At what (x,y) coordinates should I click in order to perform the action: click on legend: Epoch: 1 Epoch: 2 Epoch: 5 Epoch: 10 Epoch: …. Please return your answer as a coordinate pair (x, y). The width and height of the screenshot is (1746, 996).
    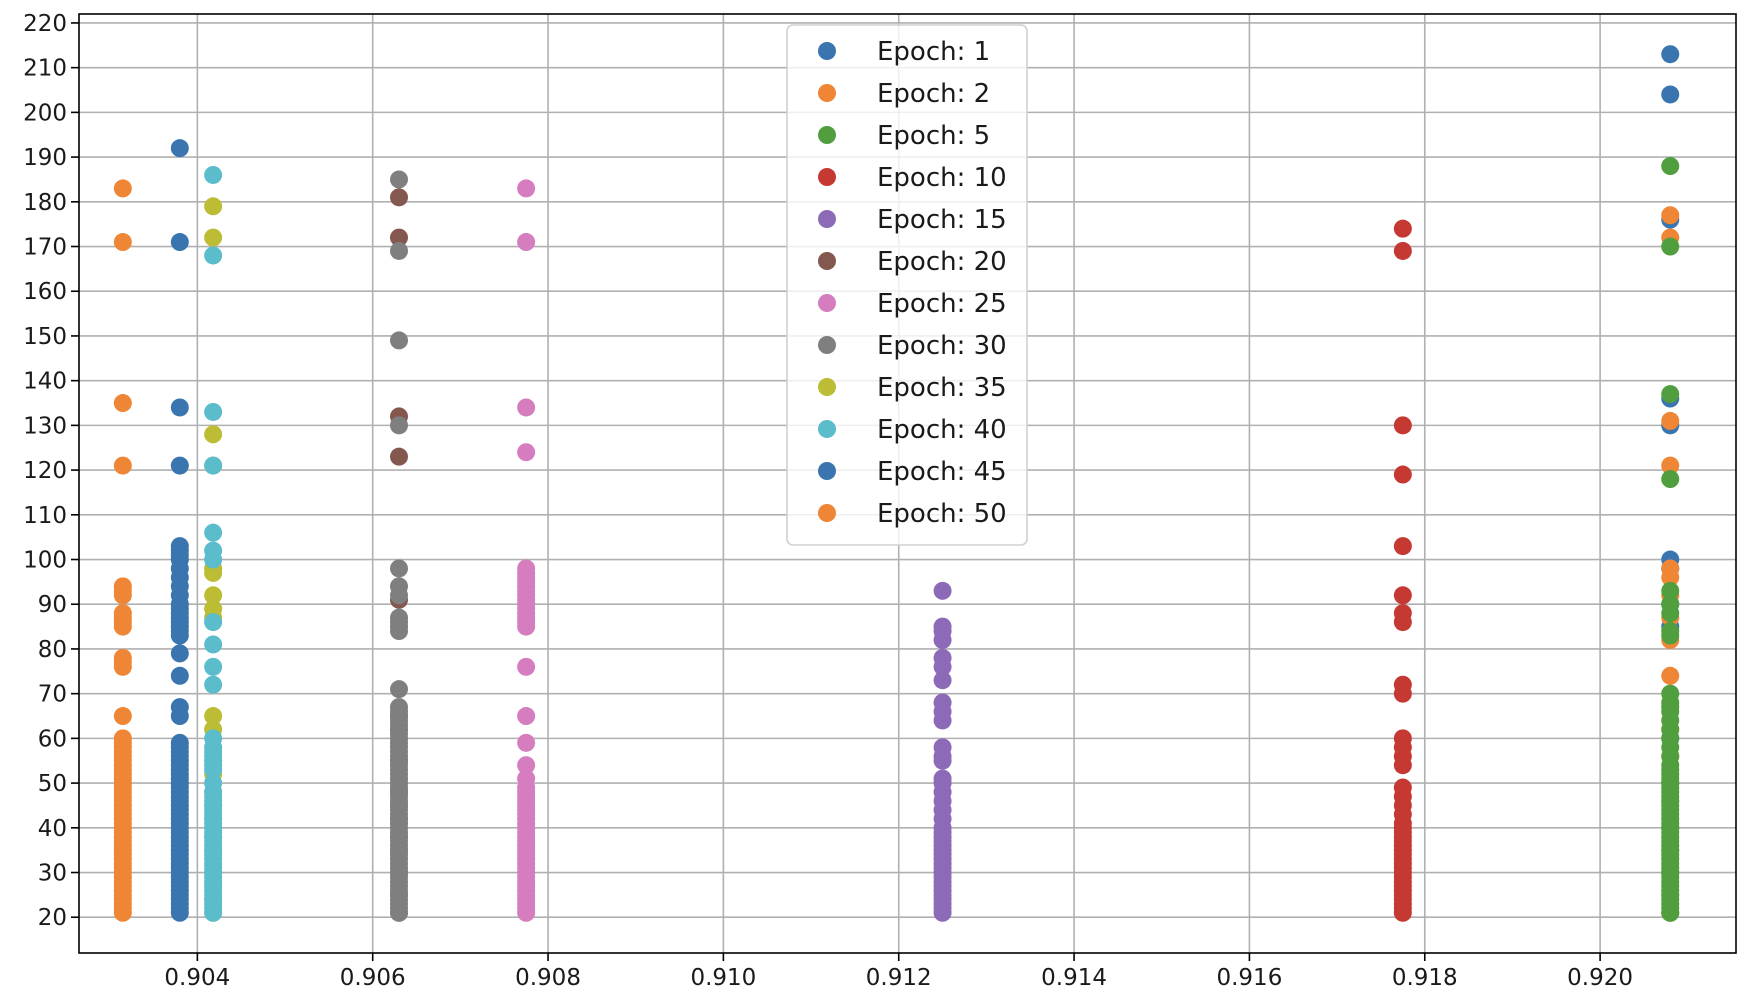
    Looking at the image, I should click on (907, 285).